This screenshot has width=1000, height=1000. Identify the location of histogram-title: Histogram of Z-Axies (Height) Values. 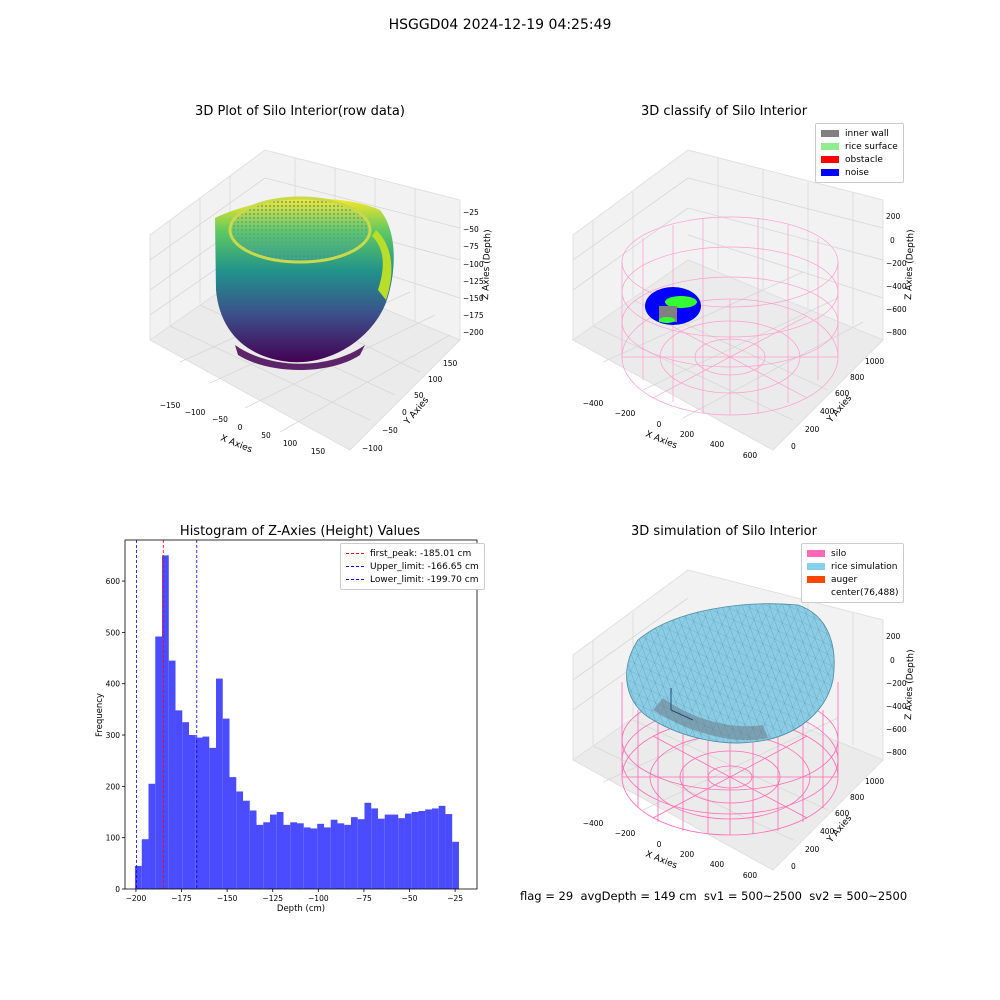
(300, 531).